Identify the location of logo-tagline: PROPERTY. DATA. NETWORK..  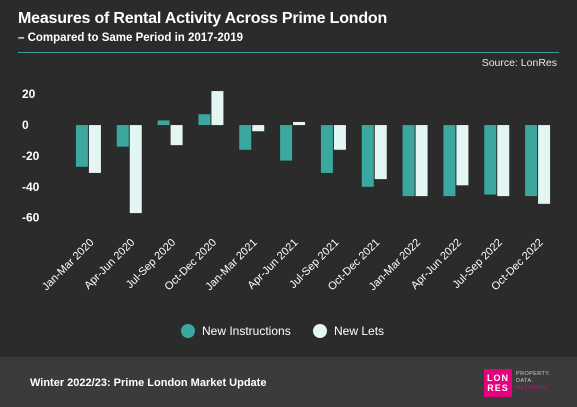
(533, 381).